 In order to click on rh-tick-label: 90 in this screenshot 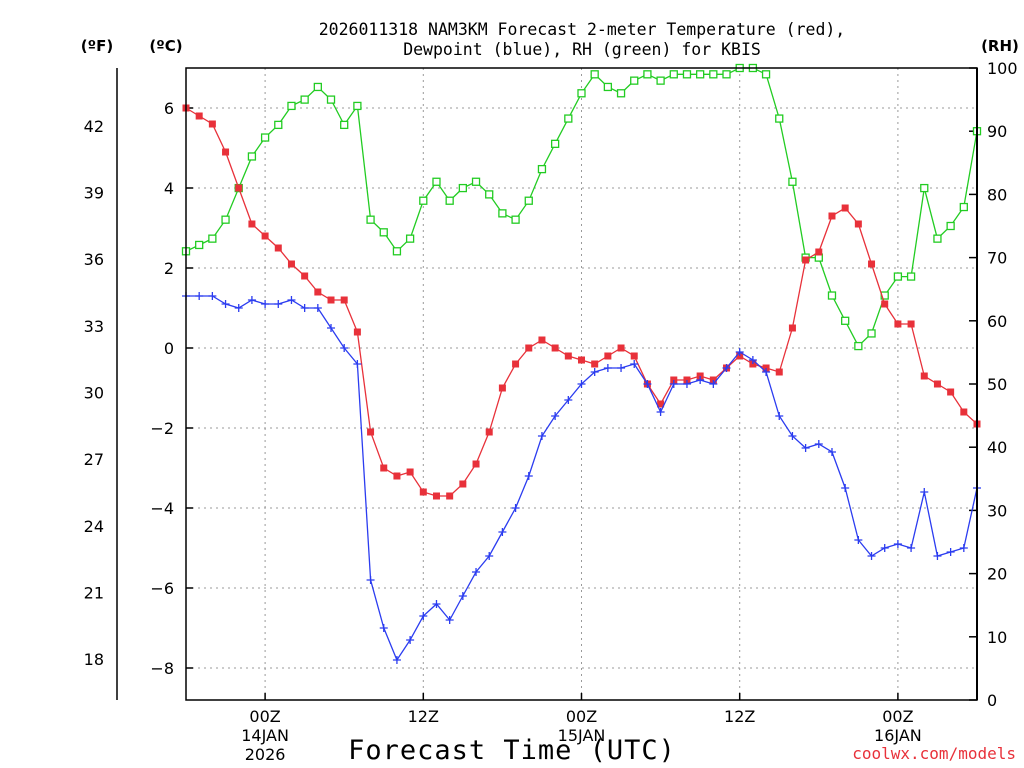, I will do `click(997, 131)`.